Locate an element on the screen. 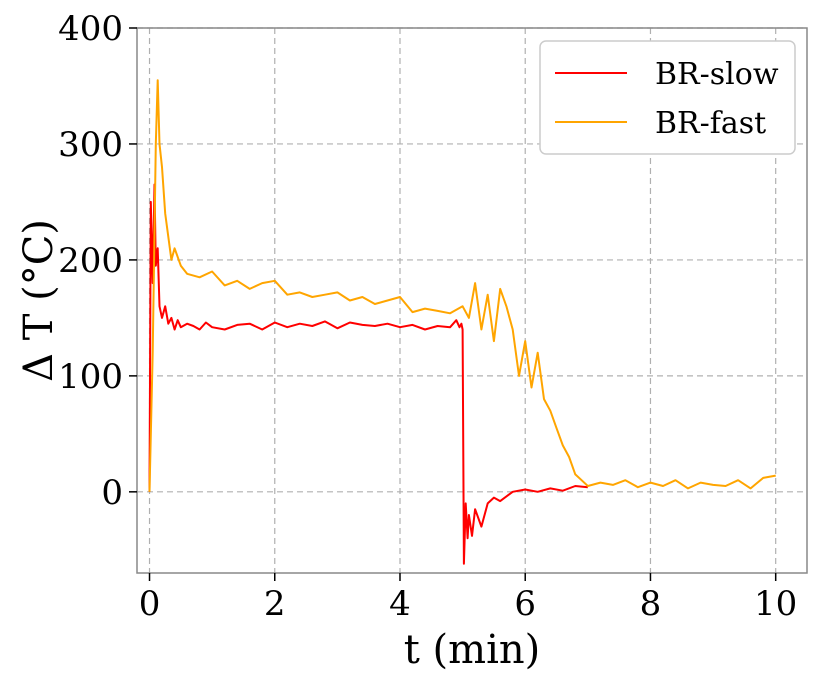 This screenshot has width=830, height=686. x-tick-label: 6 is located at coordinates (525, 604).